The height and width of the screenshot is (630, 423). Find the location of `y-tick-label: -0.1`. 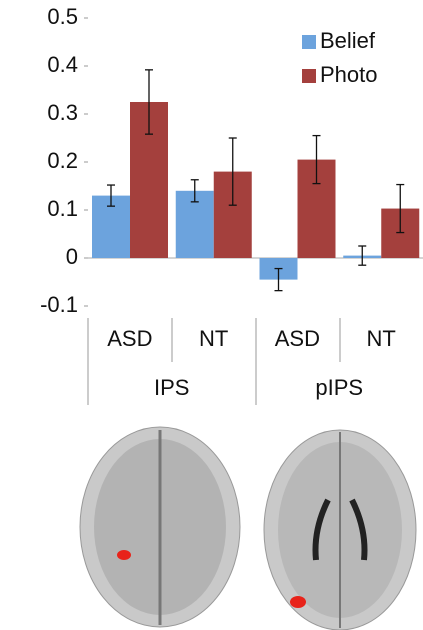

y-tick-label: -0.1 is located at coordinates (59, 304).